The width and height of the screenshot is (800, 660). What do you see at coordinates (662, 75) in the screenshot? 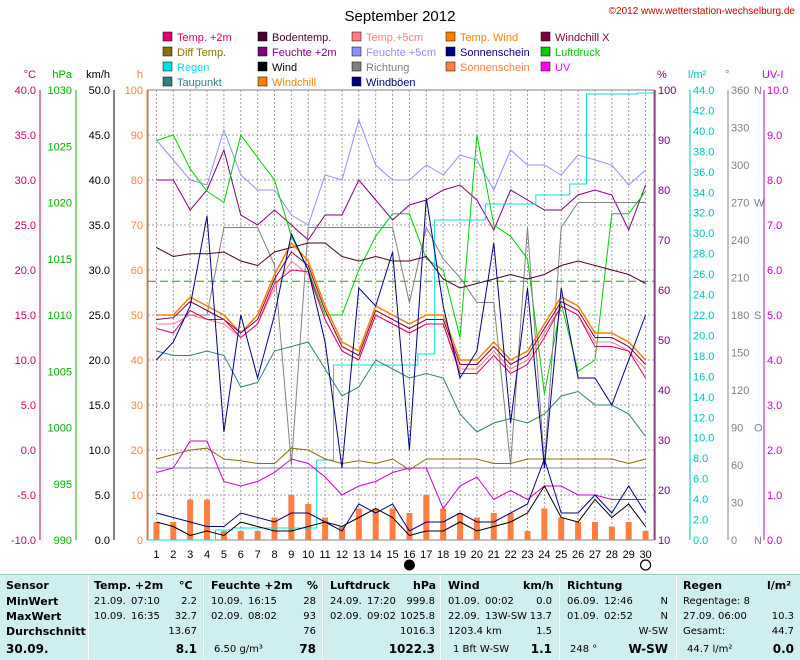
I see `humidity-unit: %` at bounding box center [662, 75].